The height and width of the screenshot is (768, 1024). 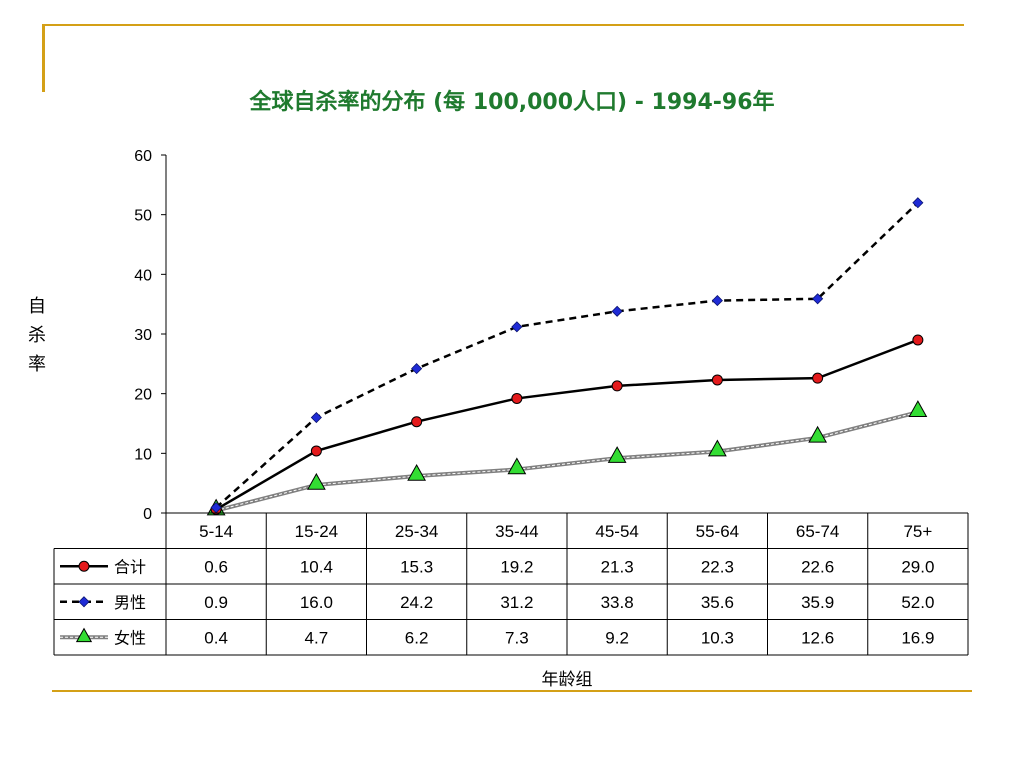 What do you see at coordinates (917, 531) in the screenshot?
I see `x-tick-label: 75+` at bounding box center [917, 531].